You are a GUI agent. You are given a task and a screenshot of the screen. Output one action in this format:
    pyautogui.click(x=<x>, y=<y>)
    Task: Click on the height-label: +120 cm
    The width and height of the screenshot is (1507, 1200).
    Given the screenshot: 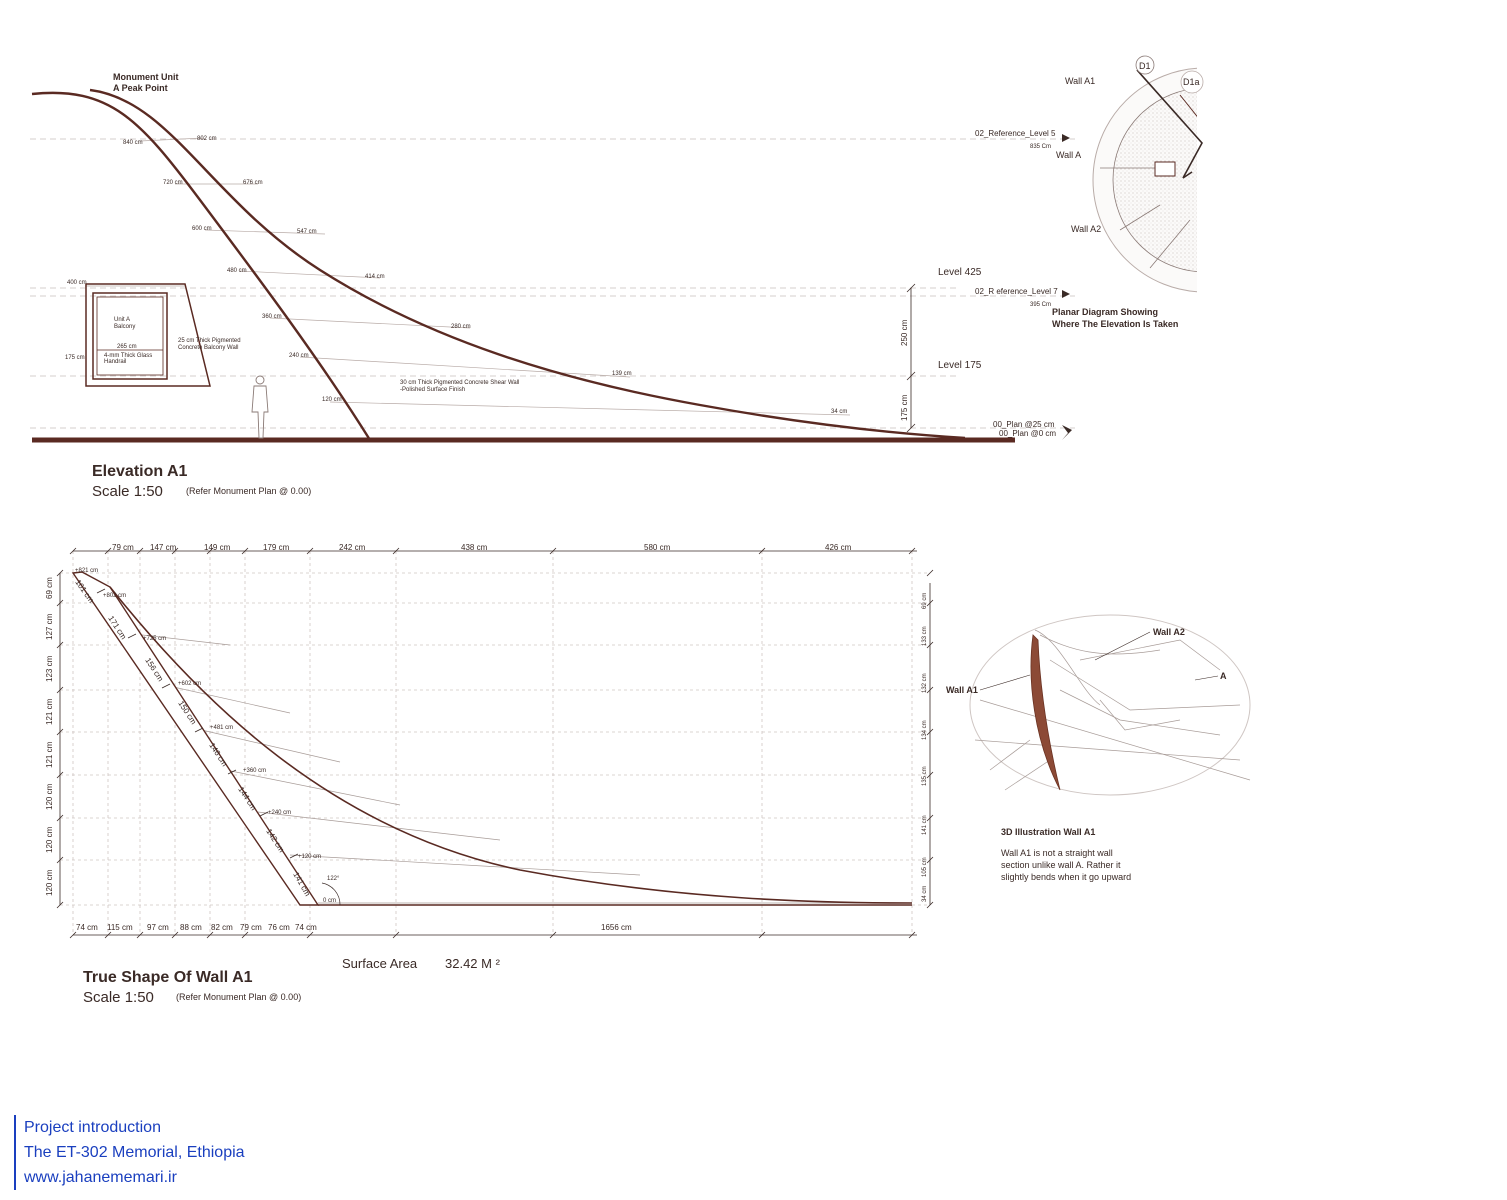 What is the action you would take?
    pyautogui.click(x=309, y=857)
    